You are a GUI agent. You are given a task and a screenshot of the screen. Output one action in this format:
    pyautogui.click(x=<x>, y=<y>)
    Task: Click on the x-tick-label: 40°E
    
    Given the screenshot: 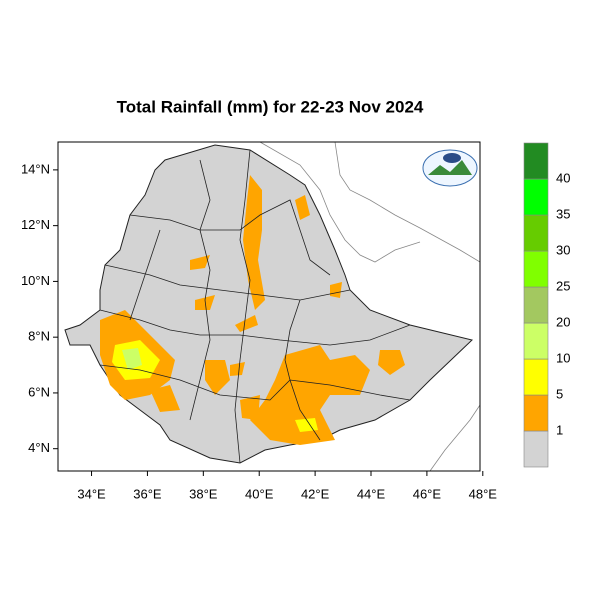 What is the action you would take?
    pyautogui.click(x=259, y=493)
    